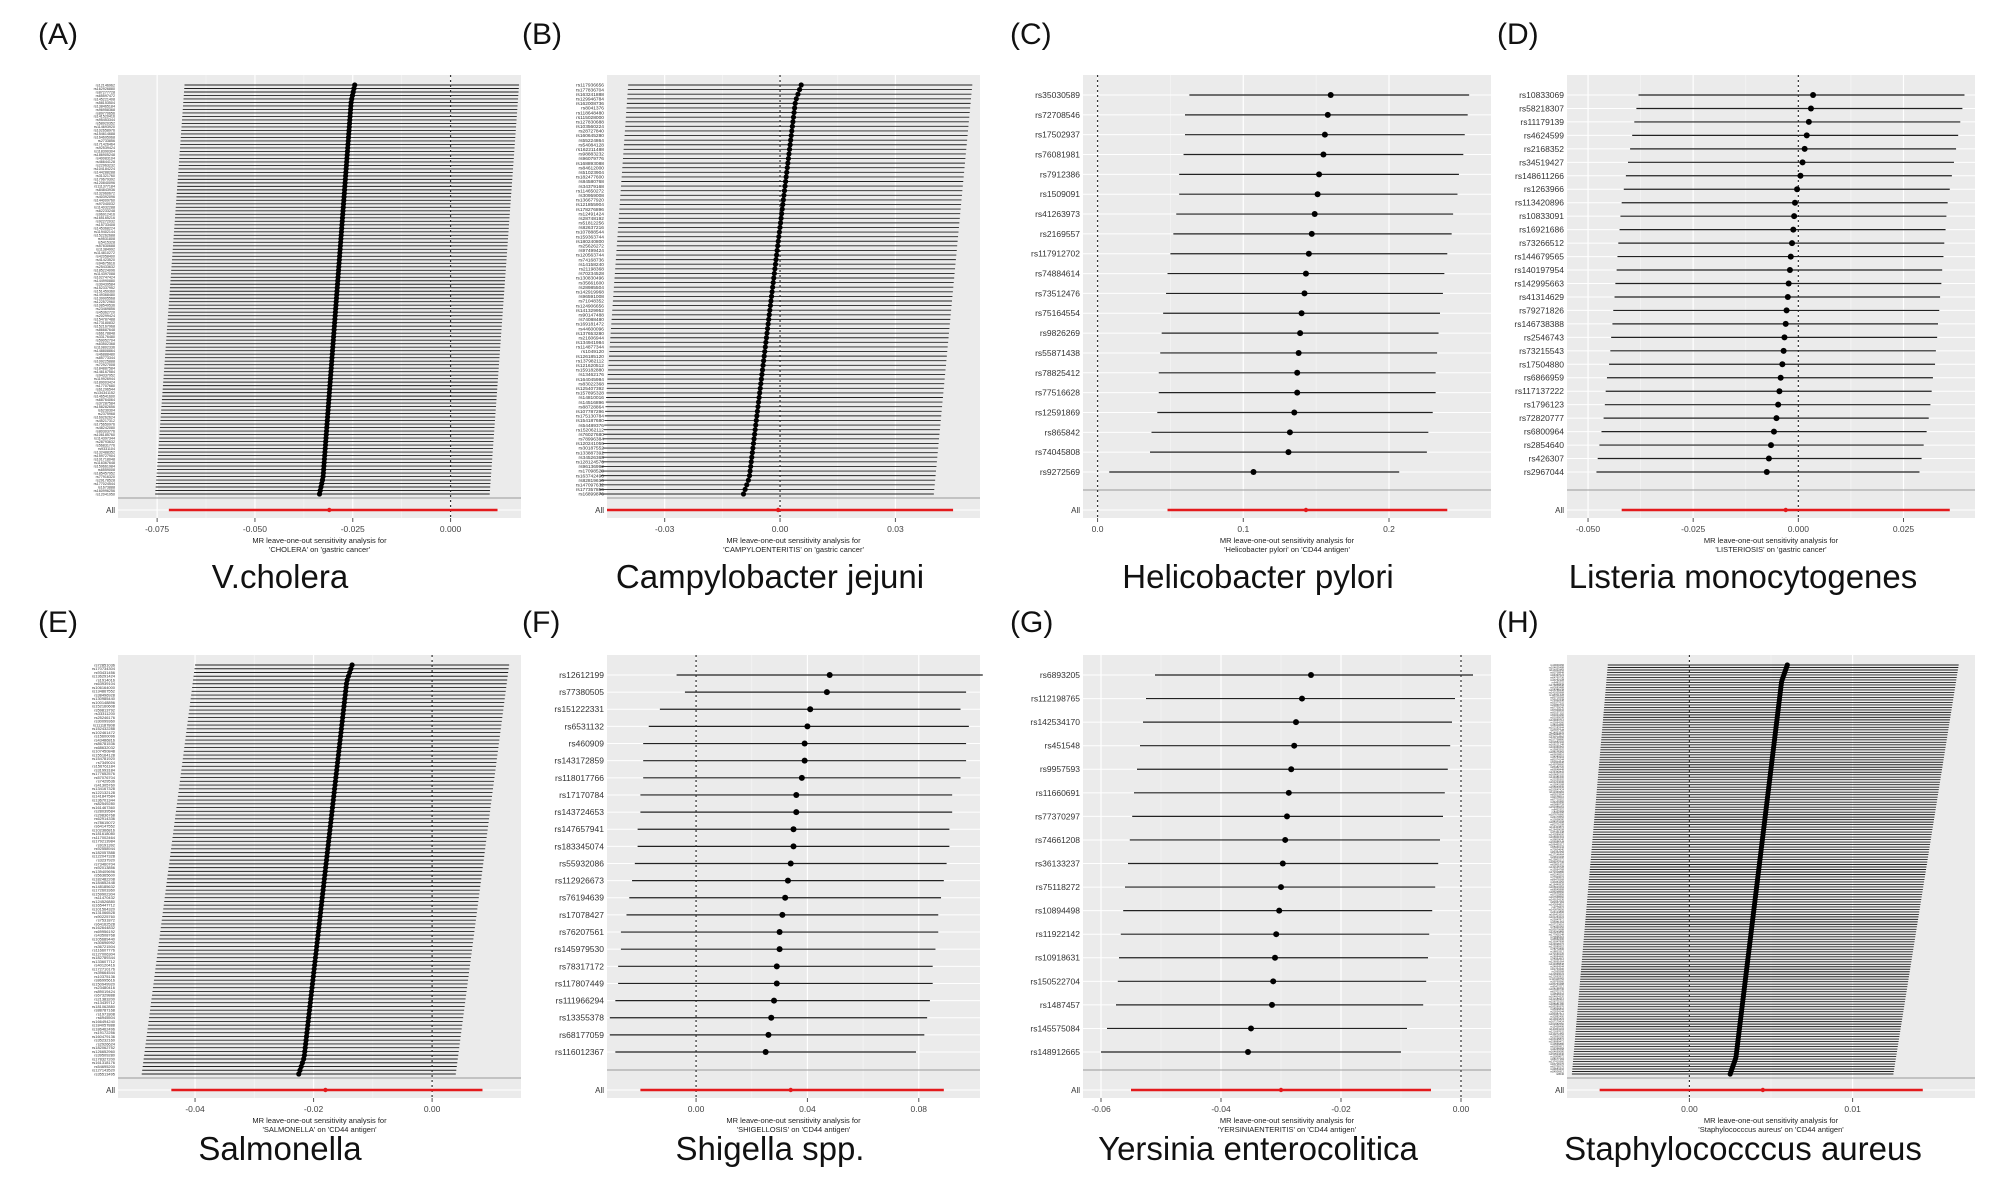 The height and width of the screenshot is (1177, 2000). I want to click on snp-label: rs57009632, so click(1557, 710).